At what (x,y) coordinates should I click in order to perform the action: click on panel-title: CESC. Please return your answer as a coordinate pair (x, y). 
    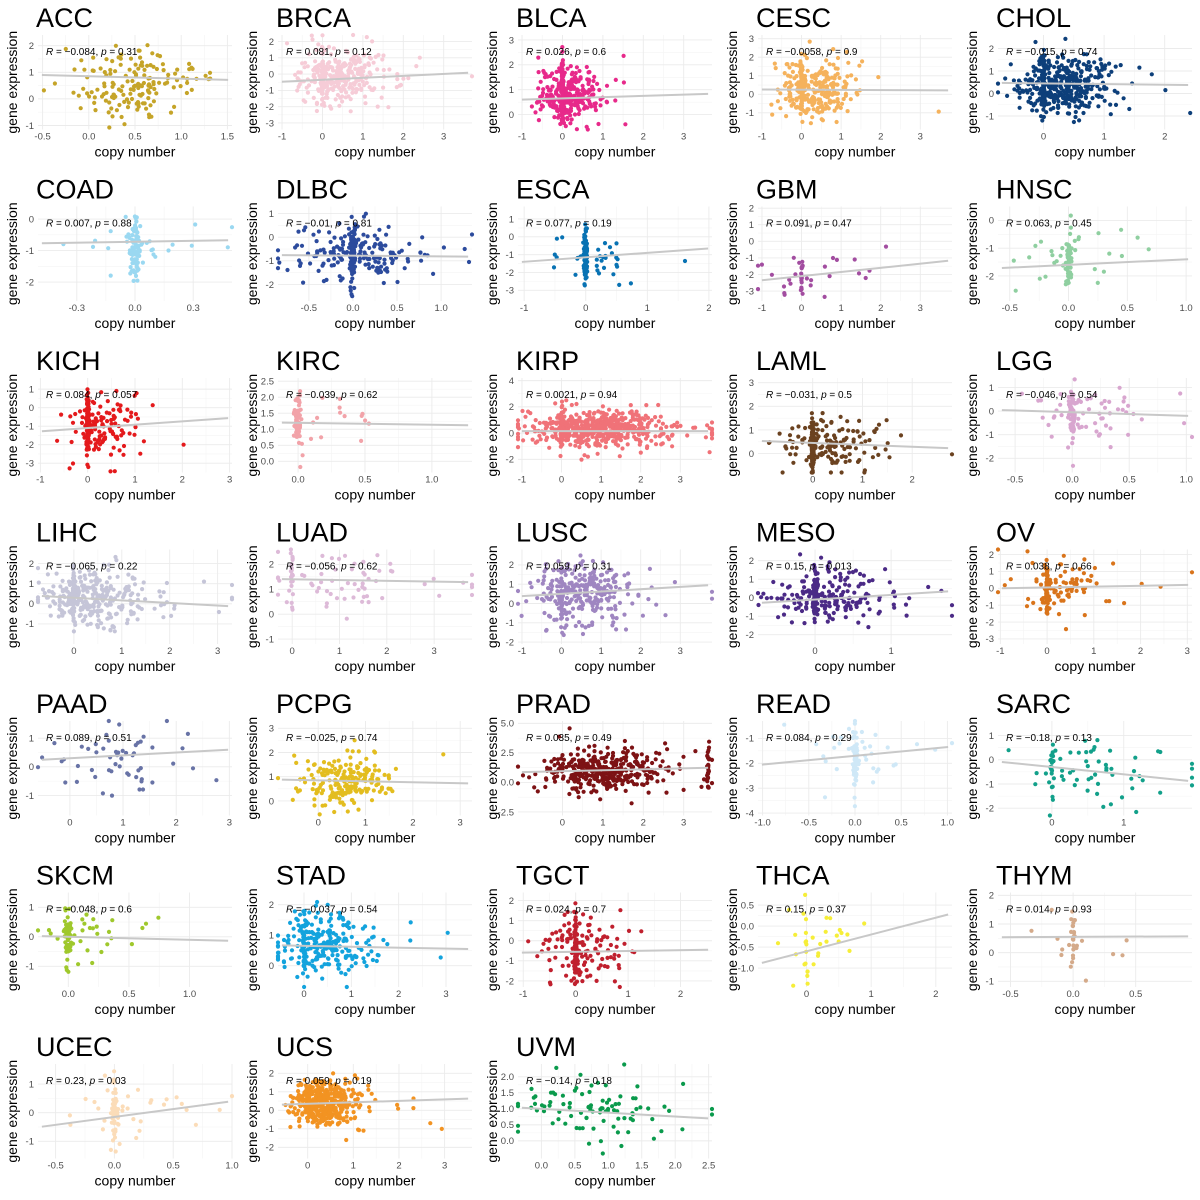
    Looking at the image, I should click on (793, 18).